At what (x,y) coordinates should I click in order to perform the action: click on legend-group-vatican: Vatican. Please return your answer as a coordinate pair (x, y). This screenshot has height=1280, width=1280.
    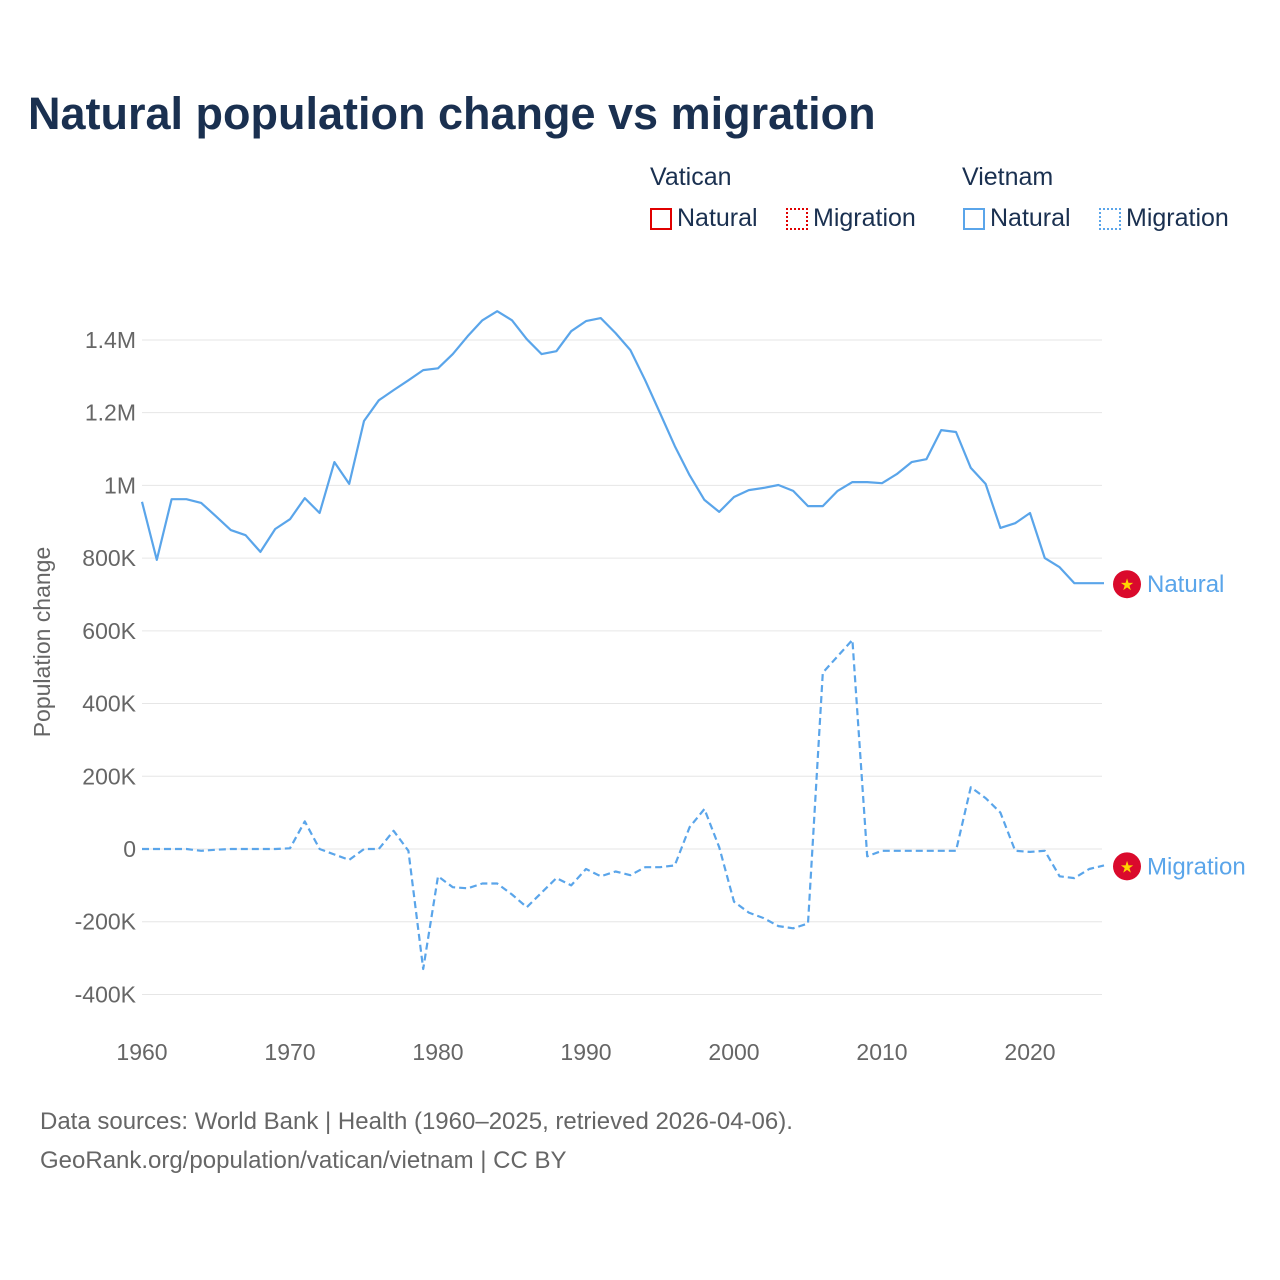
    Looking at the image, I should click on (691, 177).